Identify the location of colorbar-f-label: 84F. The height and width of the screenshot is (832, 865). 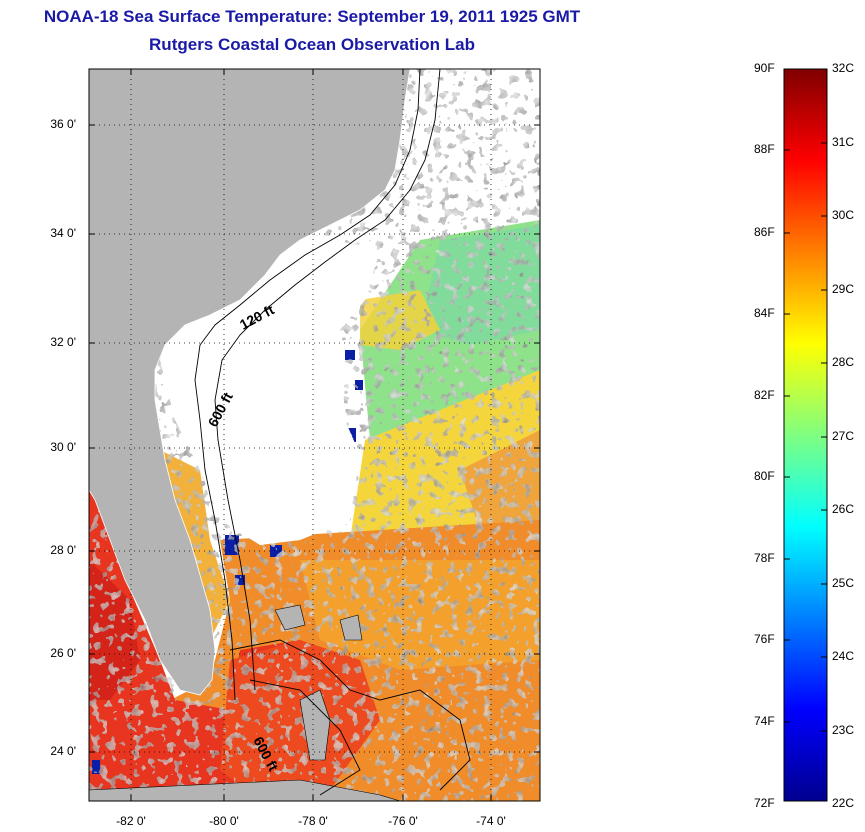
(764, 313).